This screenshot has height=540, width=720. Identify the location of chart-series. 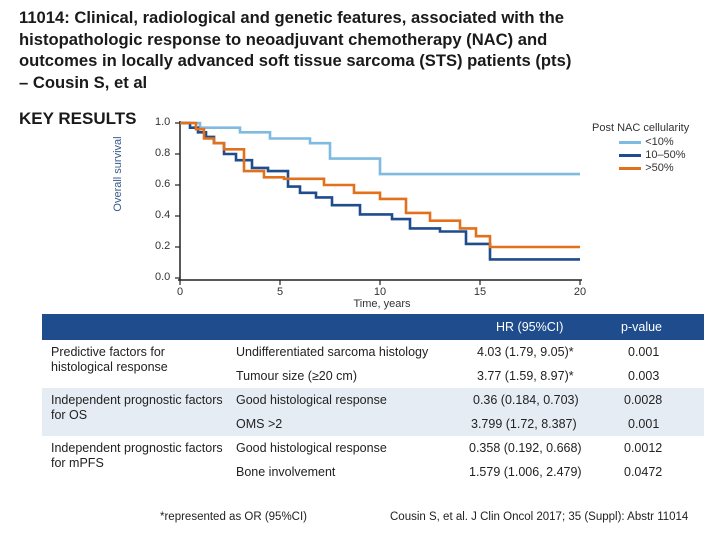
(380, 191).